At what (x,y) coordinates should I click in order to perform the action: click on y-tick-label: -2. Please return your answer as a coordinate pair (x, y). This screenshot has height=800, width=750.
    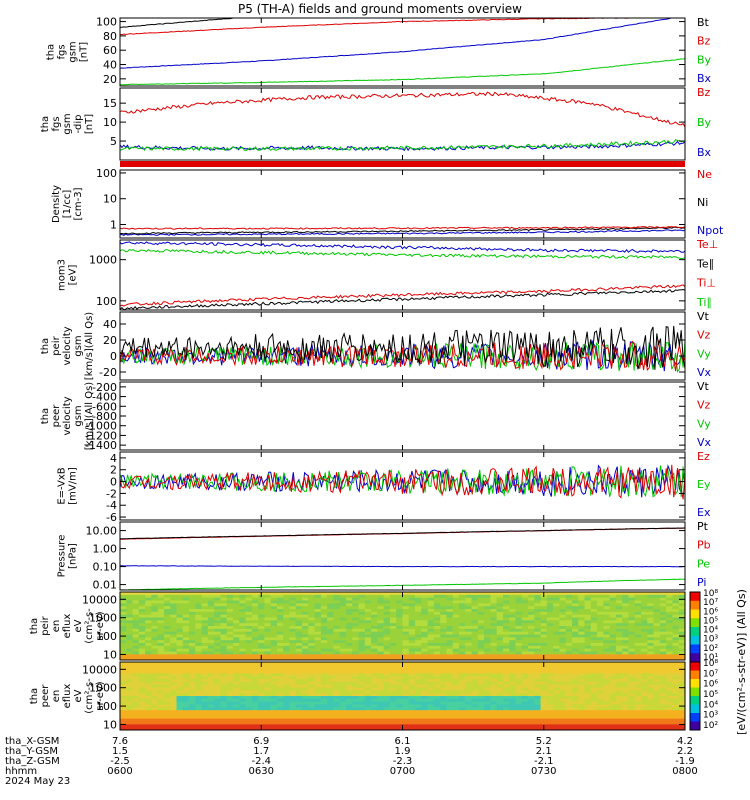
    Looking at the image, I should click on (111, 493).